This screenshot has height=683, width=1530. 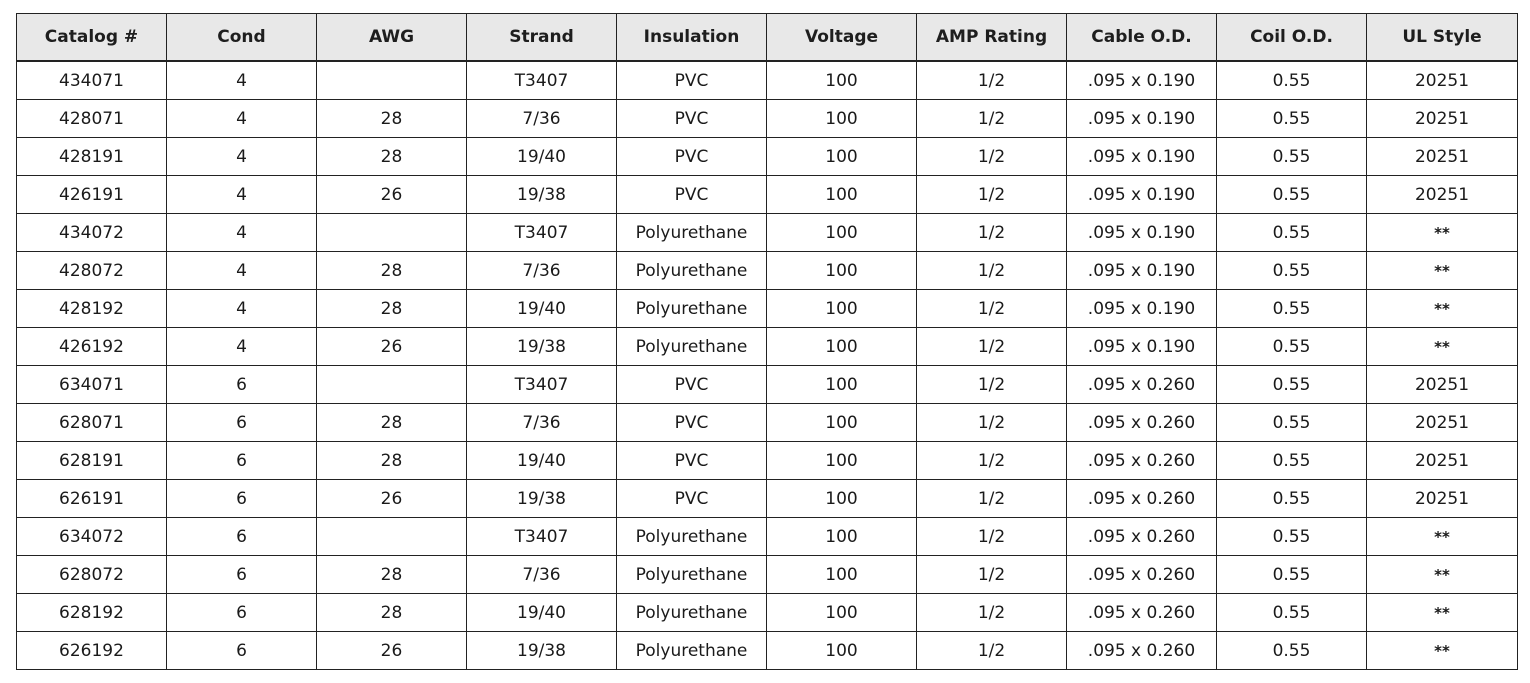 What do you see at coordinates (91, 156) in the screenshot?
I see `cell-catalog: 428191` at bounding box center [91, 156].